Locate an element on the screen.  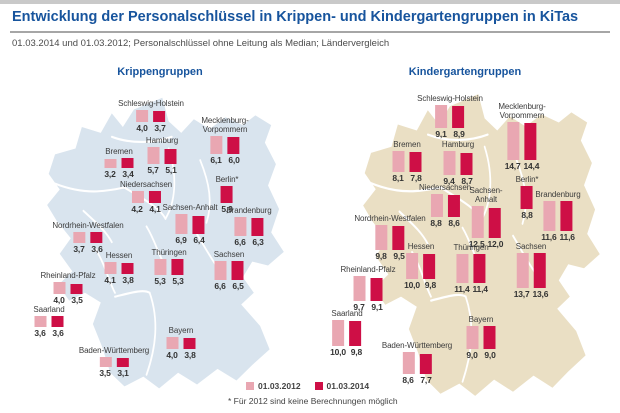
state-values: 3,2 3,4 is located at coordinates (119, 174).